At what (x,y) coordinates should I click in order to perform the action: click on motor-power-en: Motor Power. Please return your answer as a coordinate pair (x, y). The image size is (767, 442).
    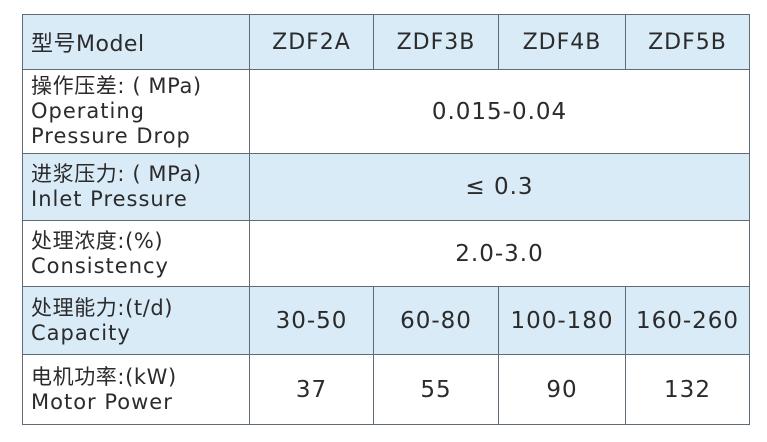
    Looking at the image, I should click on (102, 401).